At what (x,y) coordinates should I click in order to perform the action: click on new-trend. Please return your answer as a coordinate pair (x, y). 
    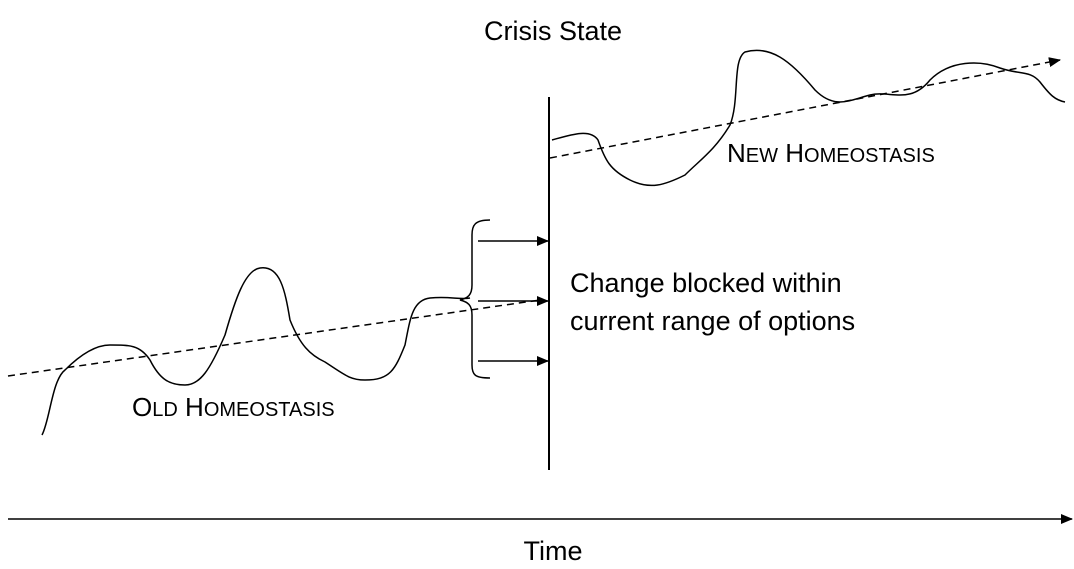
    Looking at the image, I should click on (805, 108).